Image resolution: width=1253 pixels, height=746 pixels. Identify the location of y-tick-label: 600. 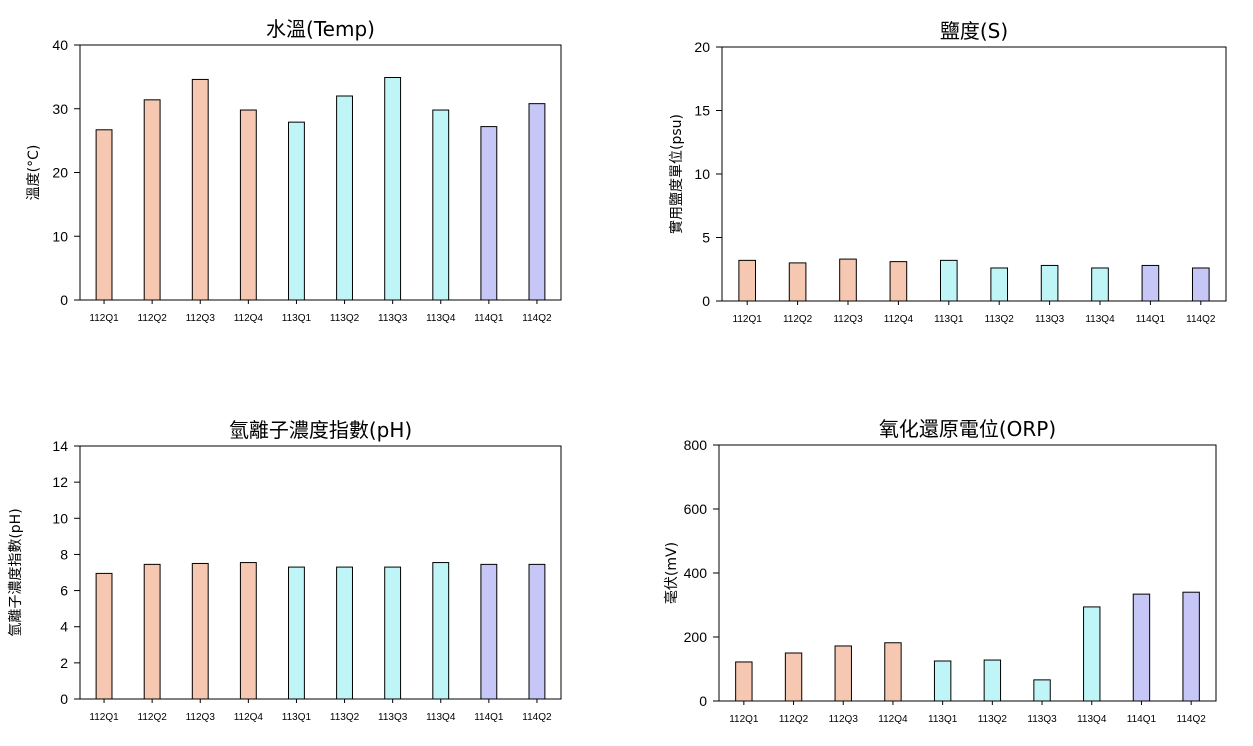
(696, 509).